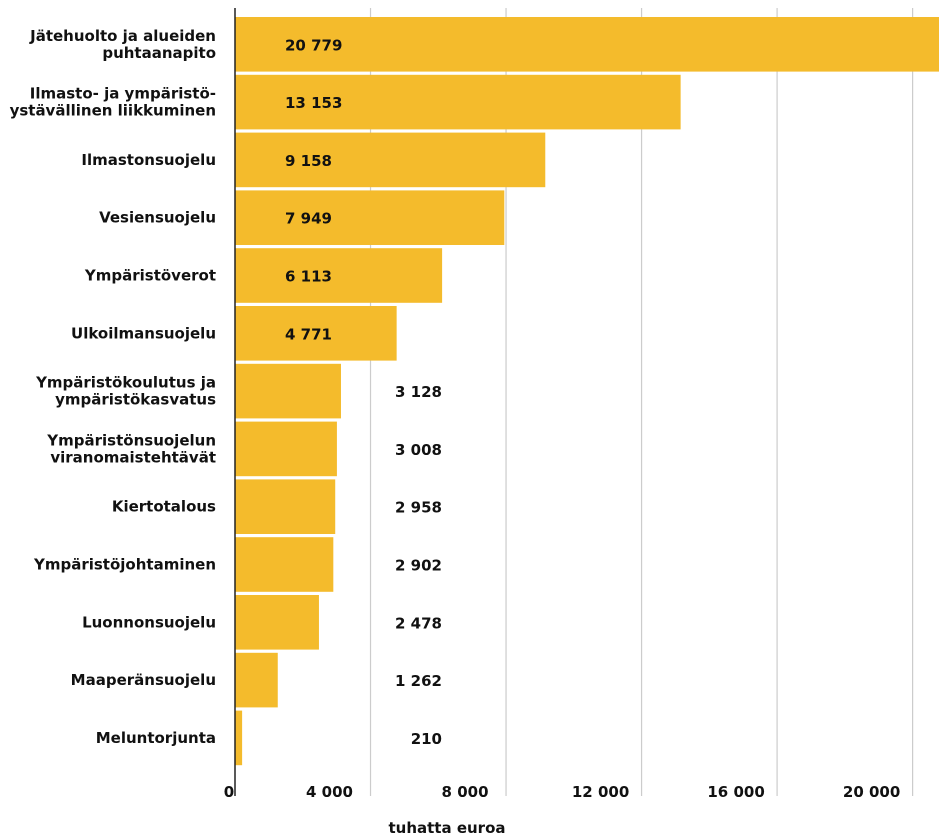  I want to click on x-tick-label: 12 000, so click(600, 792).